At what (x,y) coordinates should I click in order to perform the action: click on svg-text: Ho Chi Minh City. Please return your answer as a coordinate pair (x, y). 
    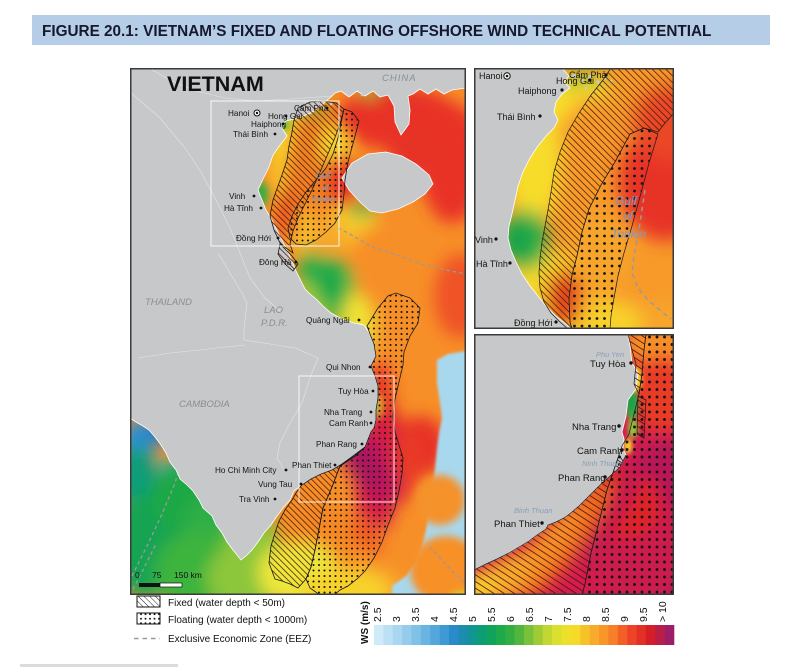
    Looking at the image, I should click on (246, 470).